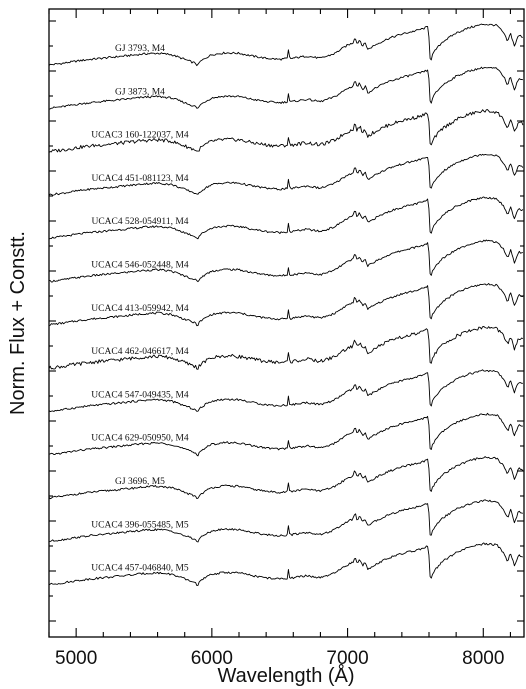 The height and width of the screenshot is (689, 526). Describe the element at coordinates (483, 658) in the screenshot. I see `x-tick-label: 8000` at that location.